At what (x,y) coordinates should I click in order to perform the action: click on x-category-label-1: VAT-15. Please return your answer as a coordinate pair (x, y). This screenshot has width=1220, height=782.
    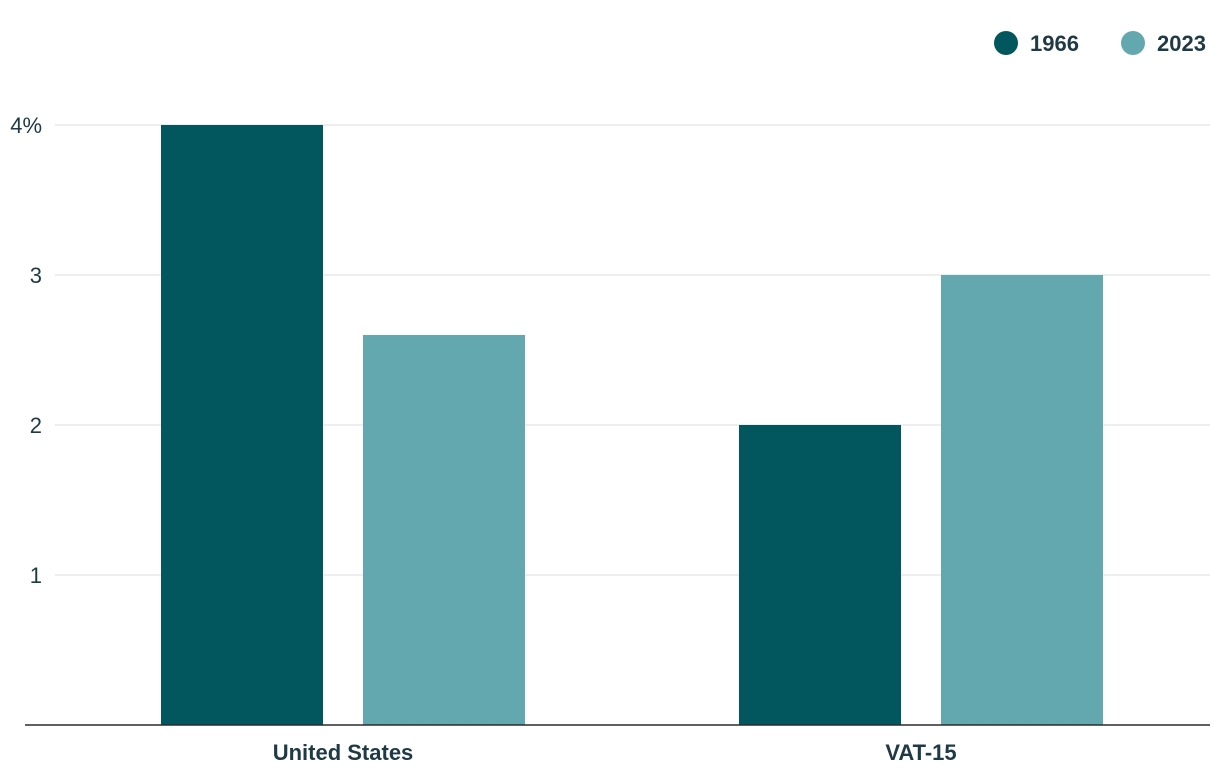
    Looking at the image, I should click on (920, 752).